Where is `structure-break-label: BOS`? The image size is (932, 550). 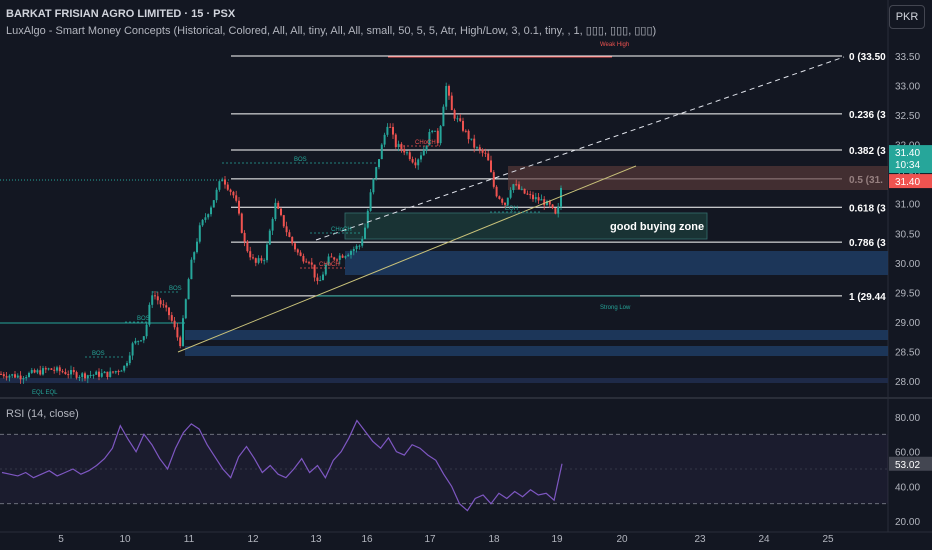 structure-break-label: BOS is located at coordinates (300, 160).